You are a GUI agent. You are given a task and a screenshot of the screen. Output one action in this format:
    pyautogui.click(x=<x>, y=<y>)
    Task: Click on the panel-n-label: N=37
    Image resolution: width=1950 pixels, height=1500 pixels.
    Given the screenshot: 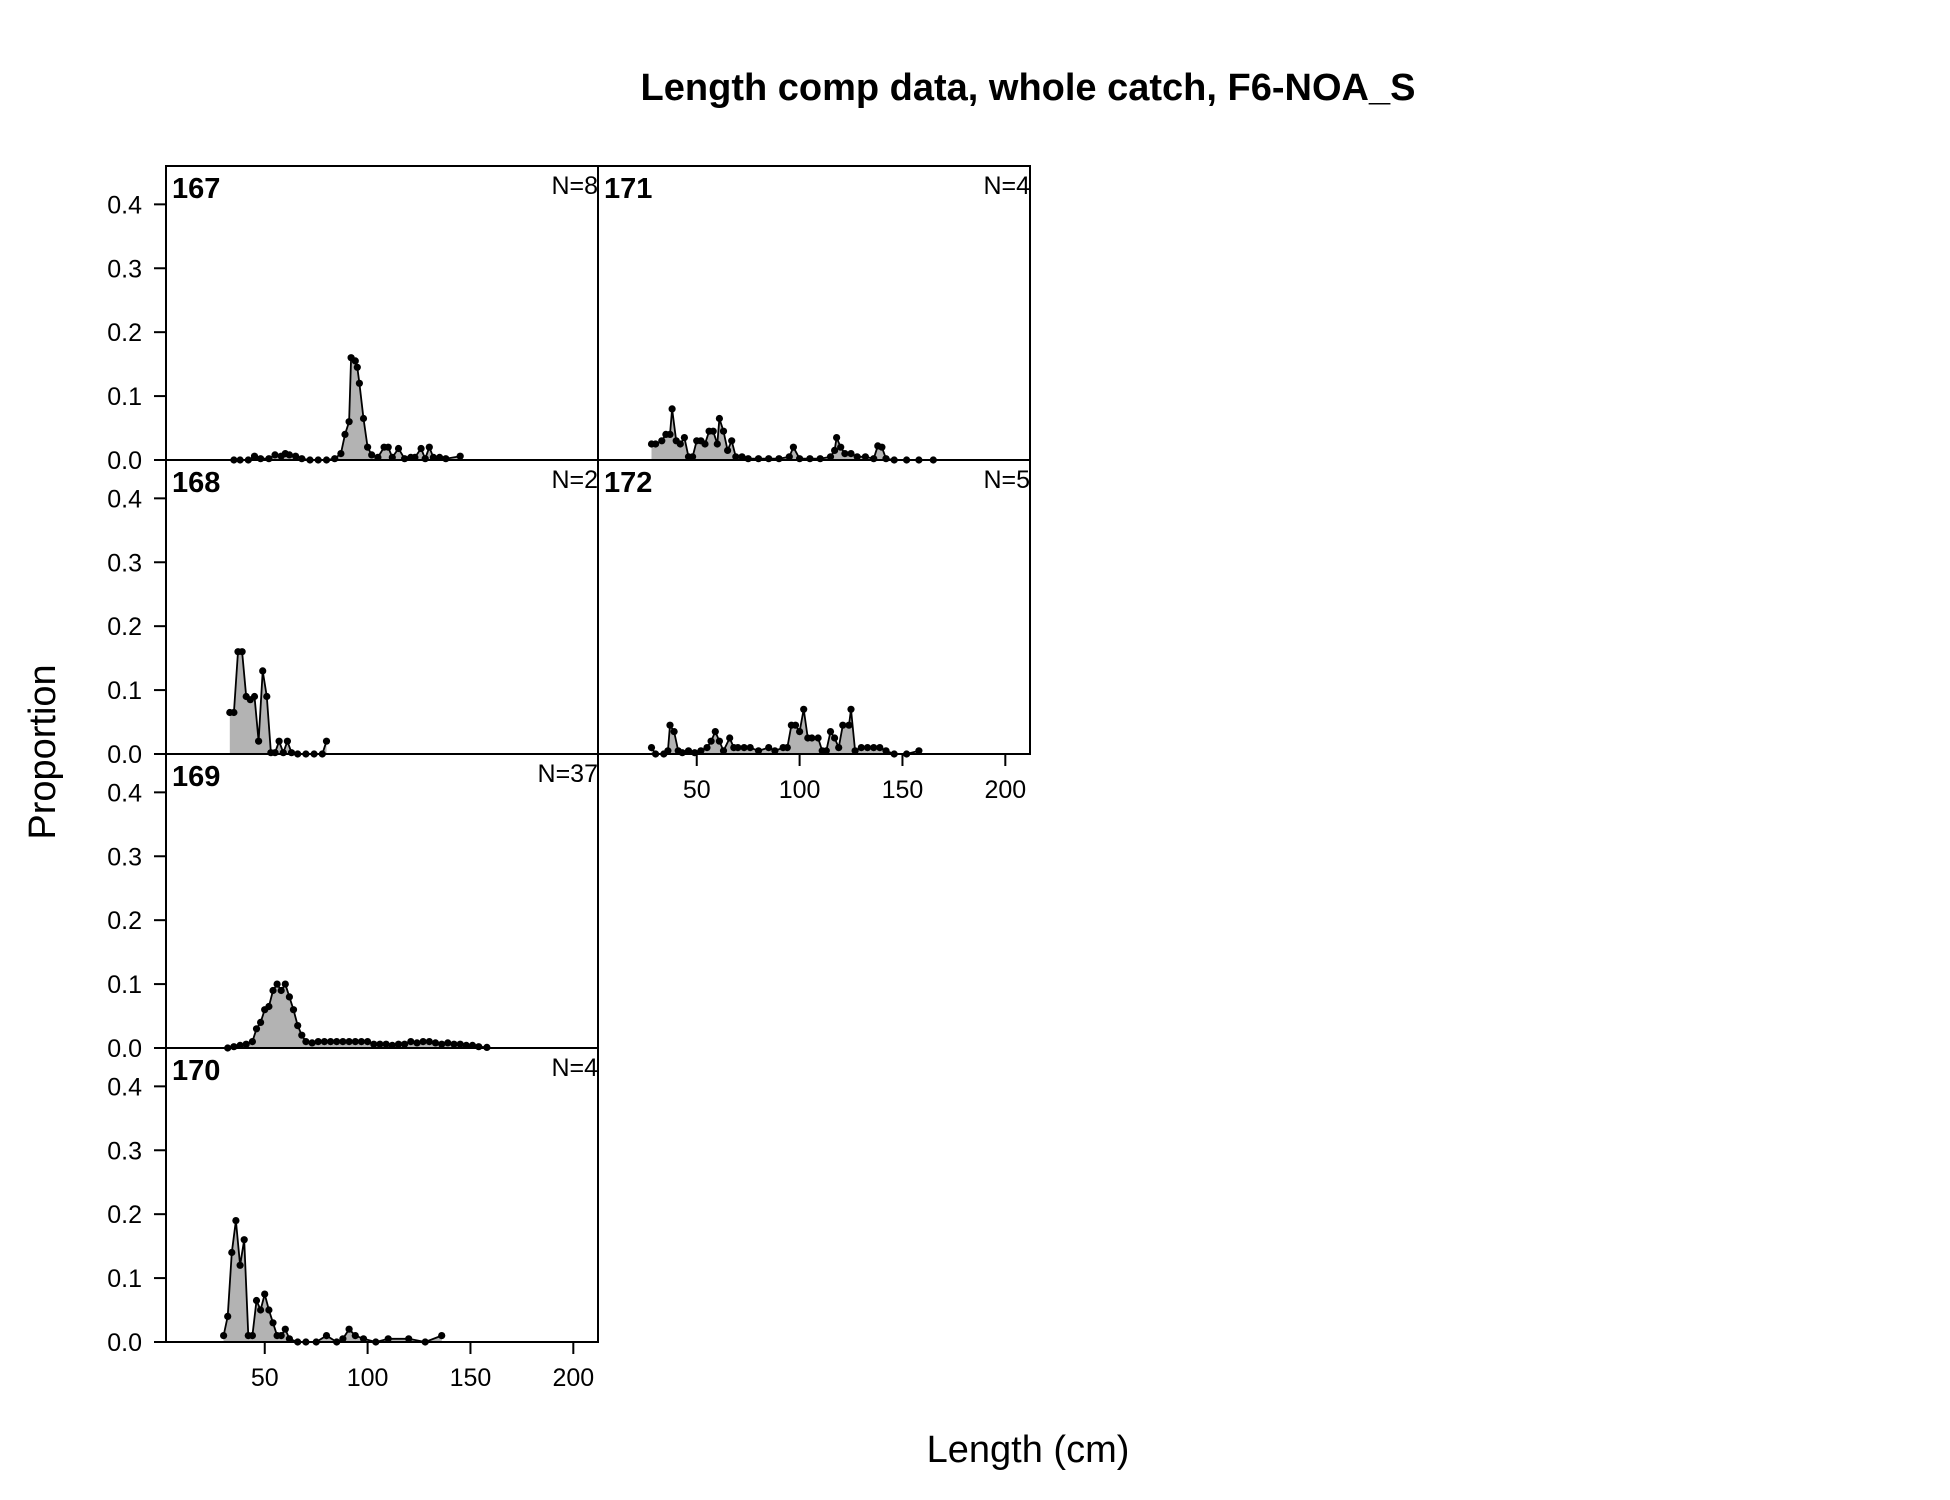 What is the action you would take?
    pyautogui.click(x=568, y=774)
    